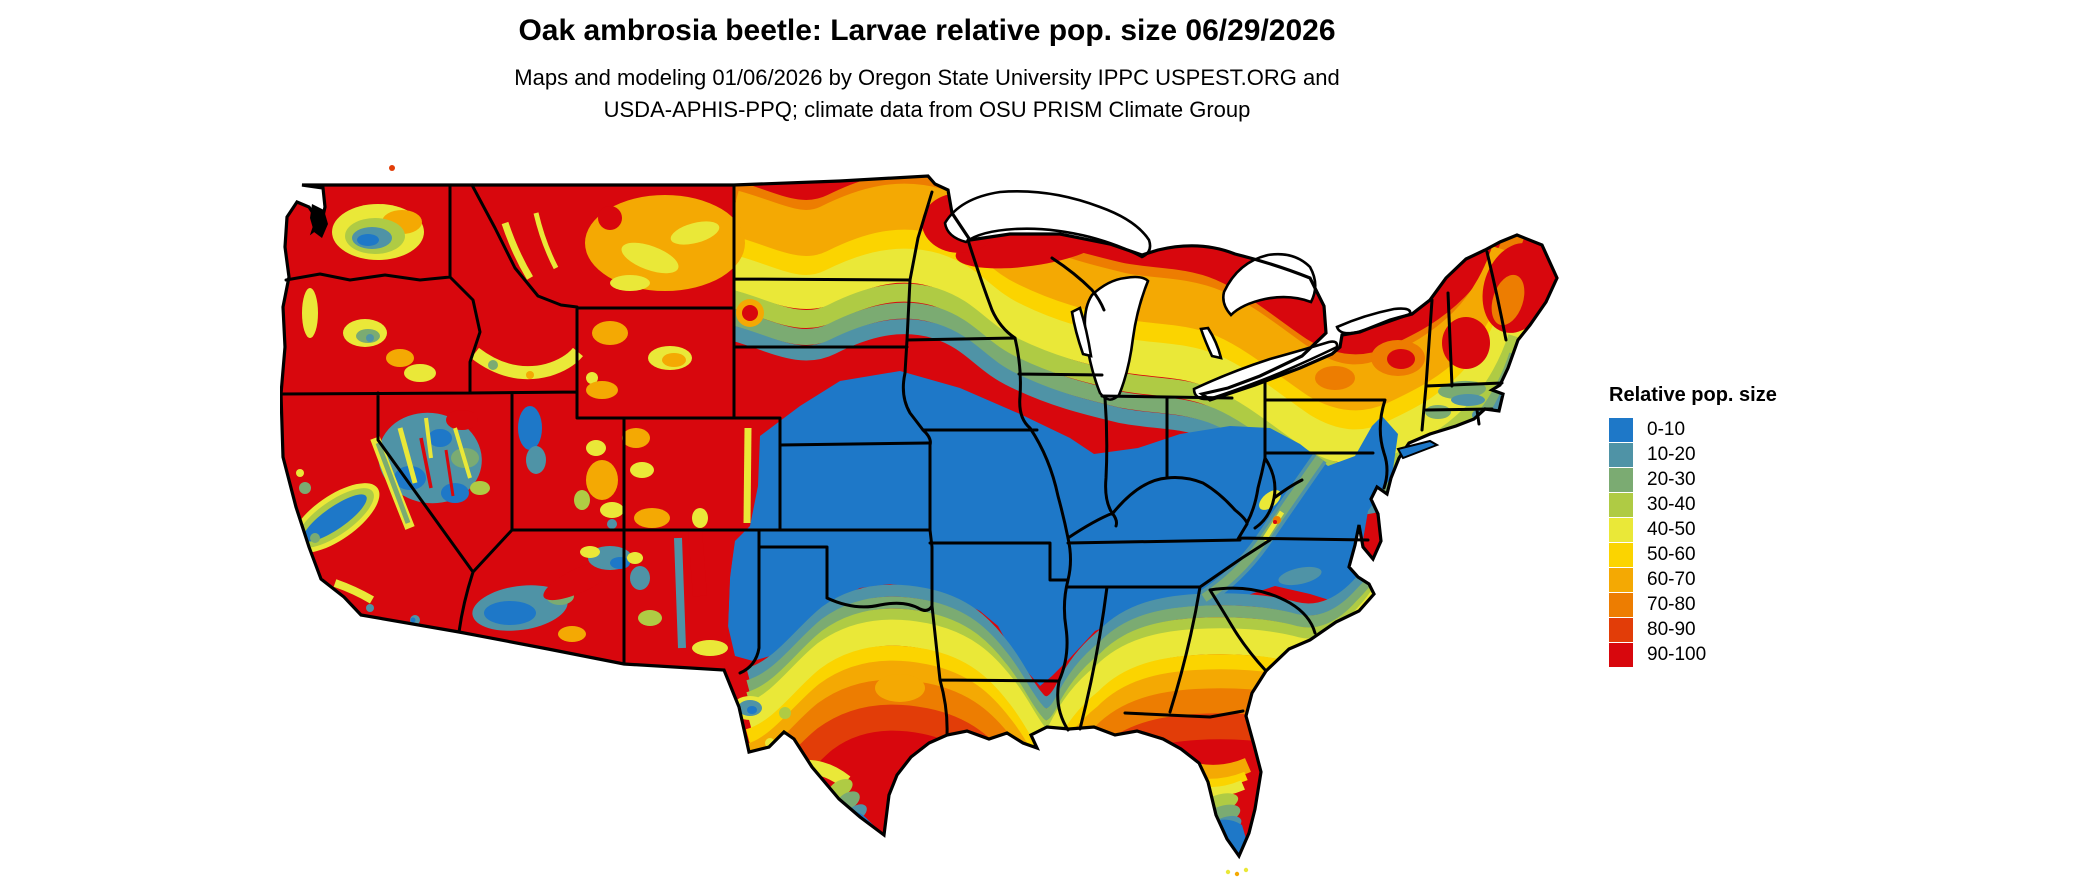  I want to click on legend-label: 90-100, so click(1677, 654).